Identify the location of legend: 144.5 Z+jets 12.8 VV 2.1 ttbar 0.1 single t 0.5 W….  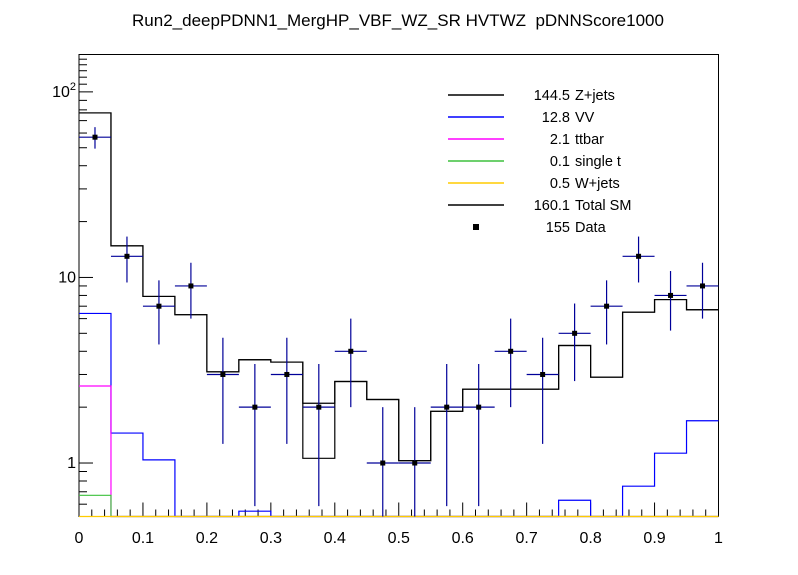
(539, 162).